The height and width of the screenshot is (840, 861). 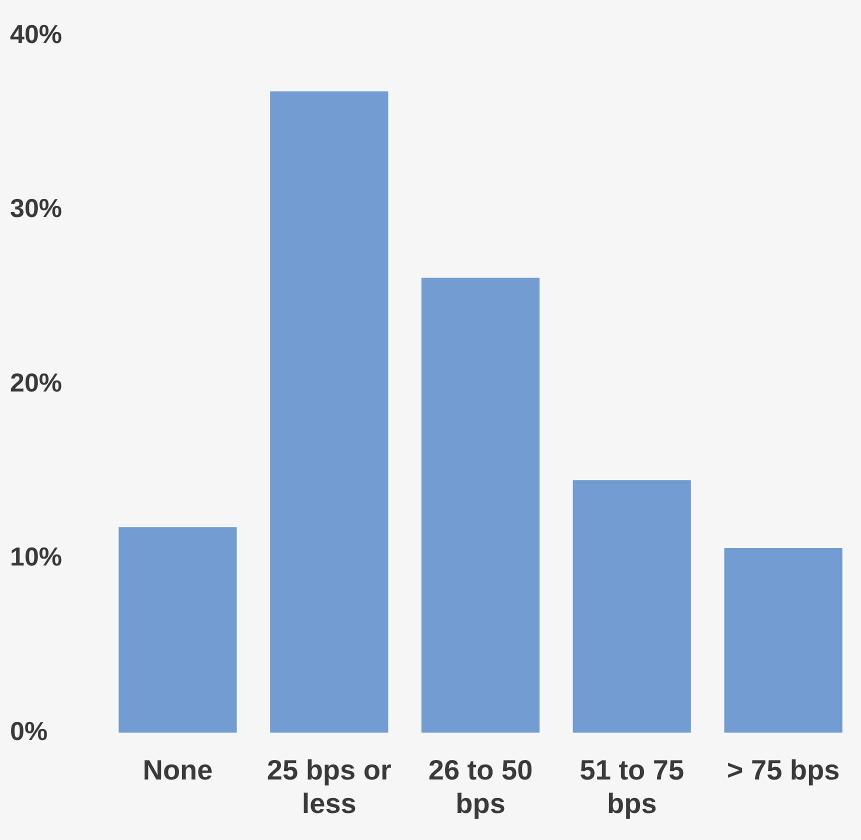 I want to click on x-tick-label: 25 bps or less, so click(x=329, y=786).